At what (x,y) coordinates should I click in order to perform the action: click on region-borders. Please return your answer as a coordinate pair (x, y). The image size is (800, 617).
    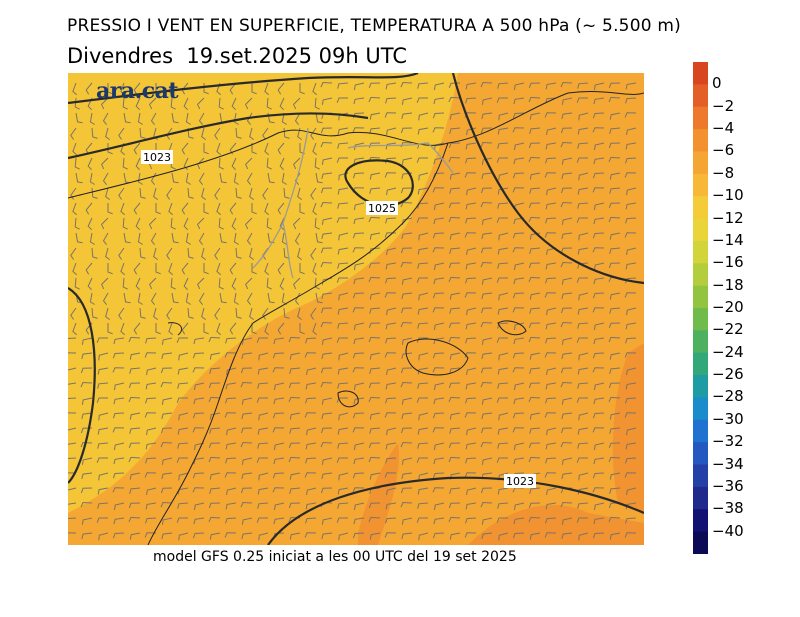
    Looking at the image, I should click on (353, 203).